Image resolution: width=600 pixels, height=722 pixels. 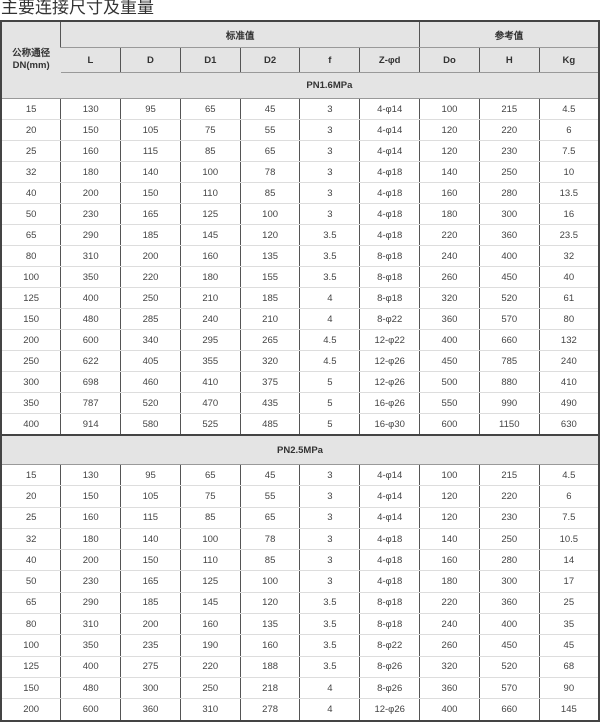 I want to click on table-cell: 230, so click(x=509, y=518).